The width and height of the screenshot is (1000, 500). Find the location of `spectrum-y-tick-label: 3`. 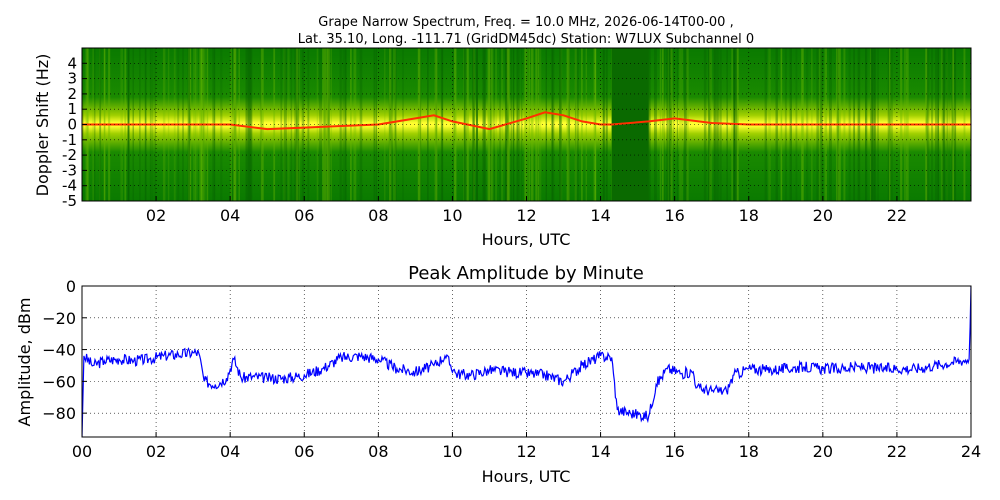

spectrum-y-tick-label: 3 is located at coordinates (72, 79).